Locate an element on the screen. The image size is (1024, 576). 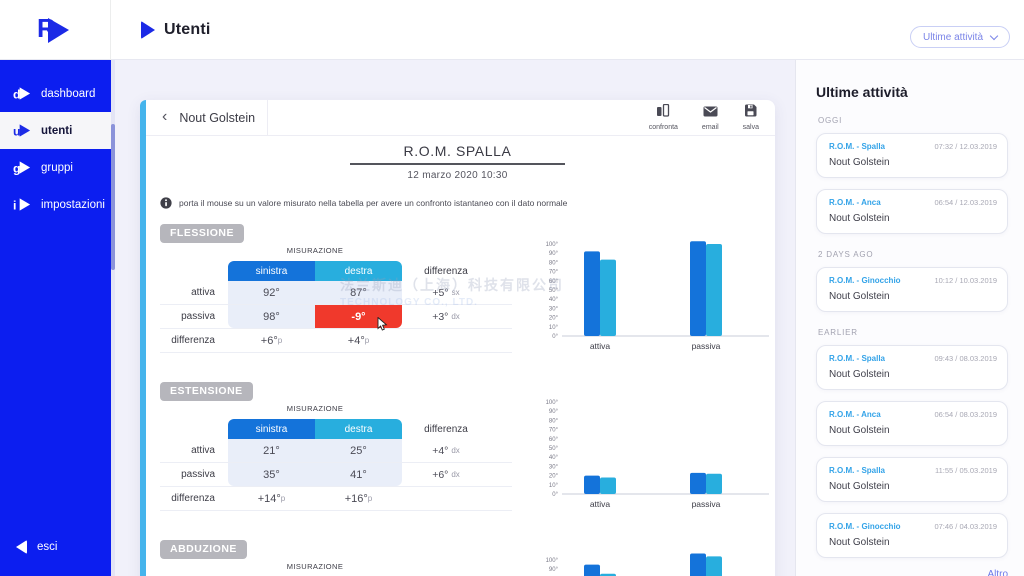
svg-text: attiva is located at coordinates (600, 504).